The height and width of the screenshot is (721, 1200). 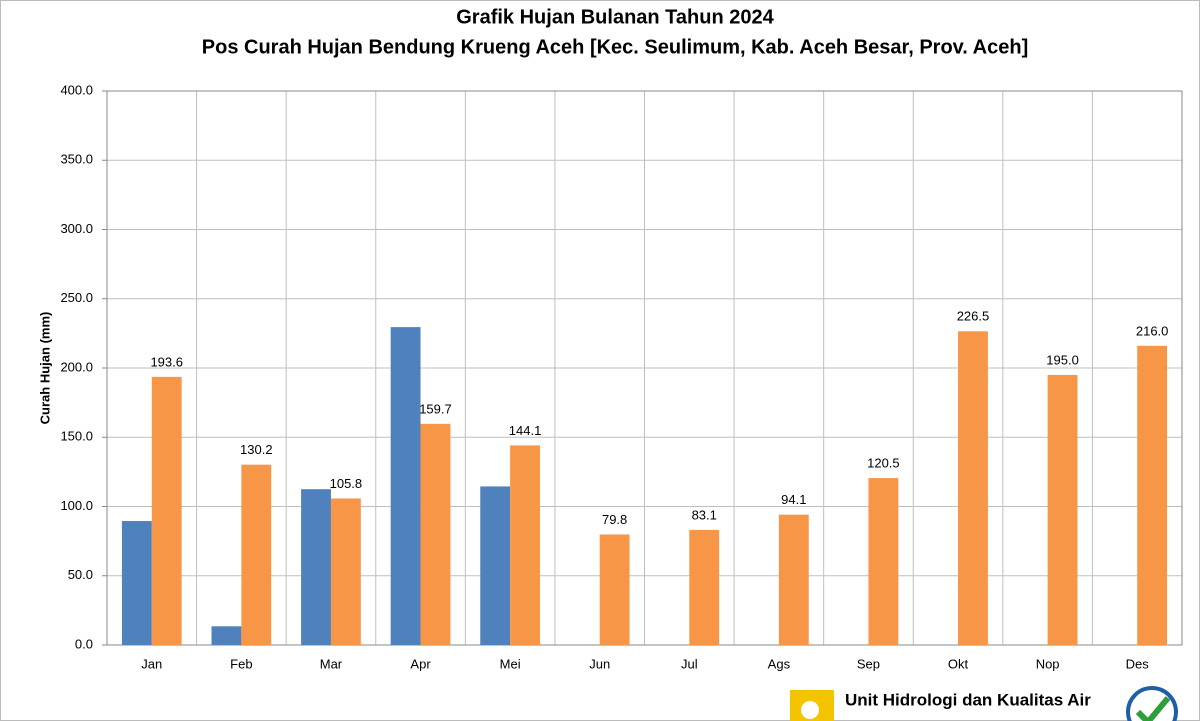 I want to click on data-label: 79.8, so click(x=614, y=519).